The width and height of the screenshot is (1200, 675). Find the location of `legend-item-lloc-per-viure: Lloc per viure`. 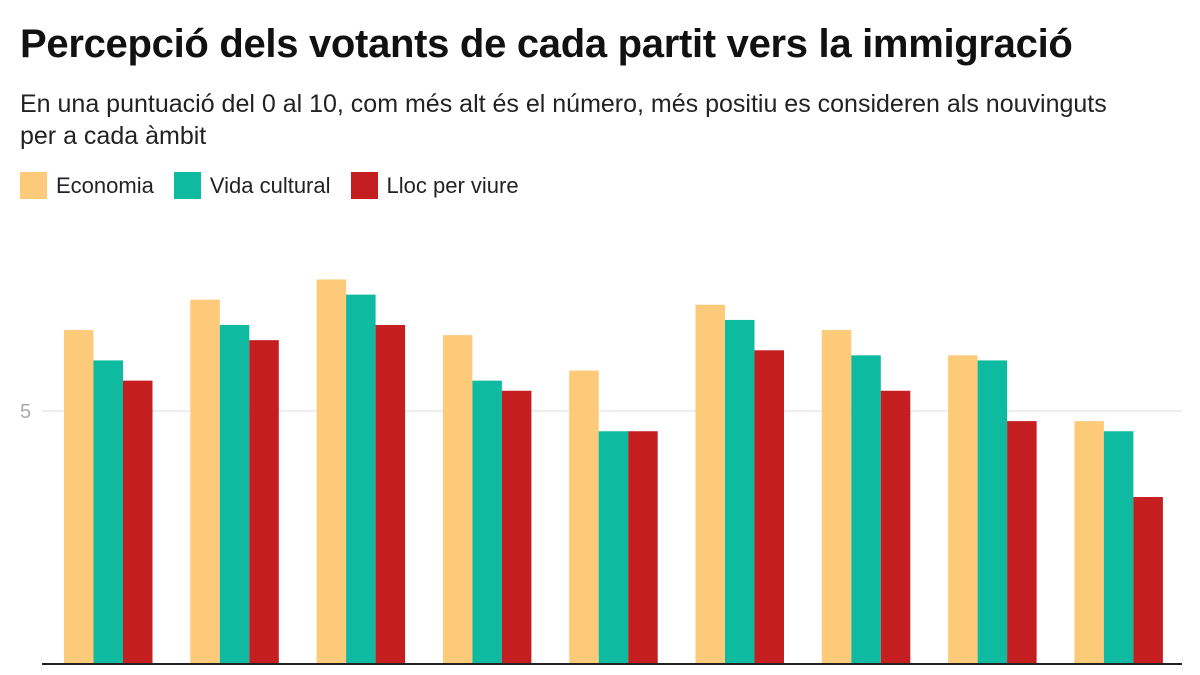

legend-item-lloc-per-viure: Lloc per viure is located at coordinates (434, 185).